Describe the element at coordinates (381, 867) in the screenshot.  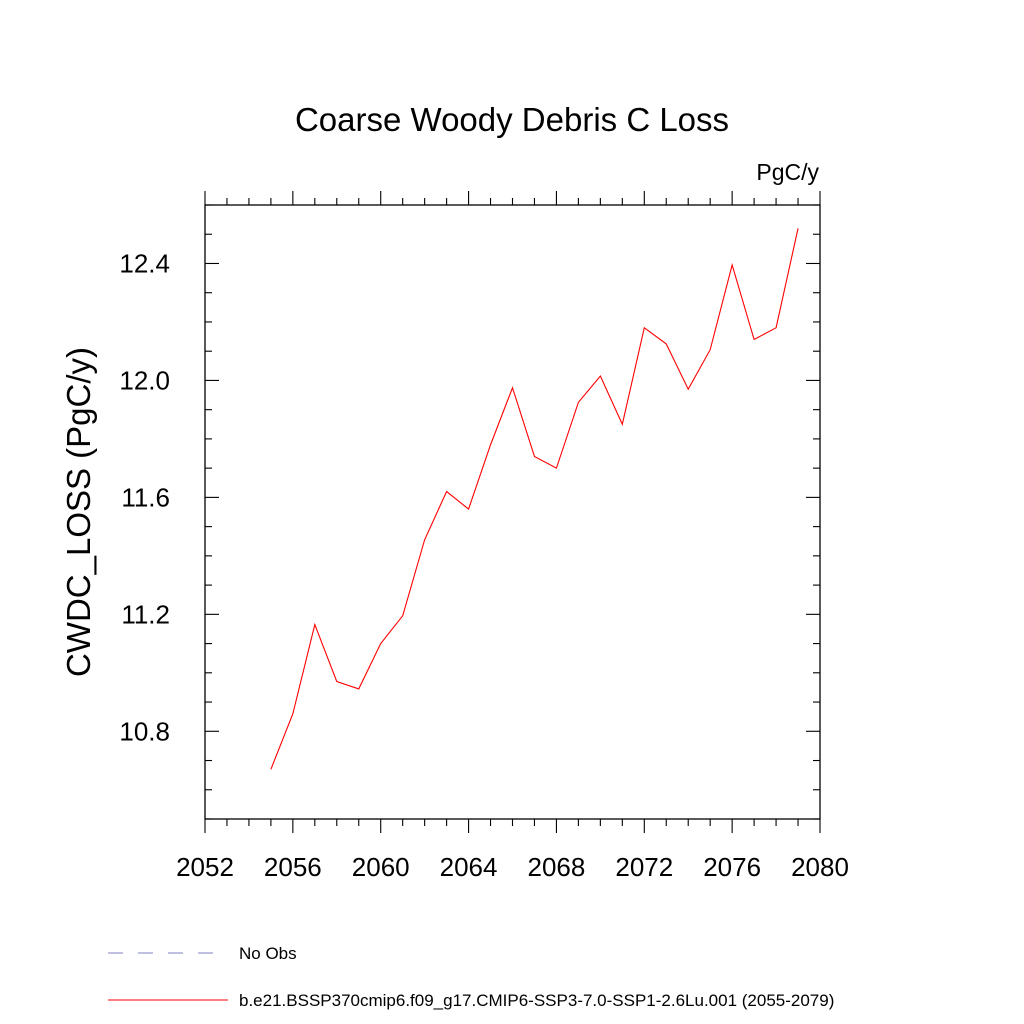
I see `x-tick-label: 2060` at that location.